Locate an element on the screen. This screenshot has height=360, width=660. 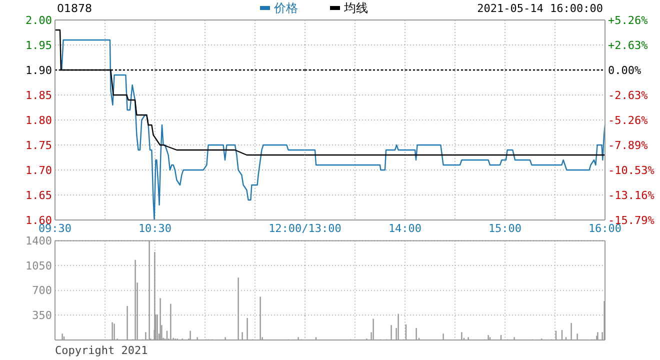
x-tick-label: 14:00 is located at coordinates (405, 228).